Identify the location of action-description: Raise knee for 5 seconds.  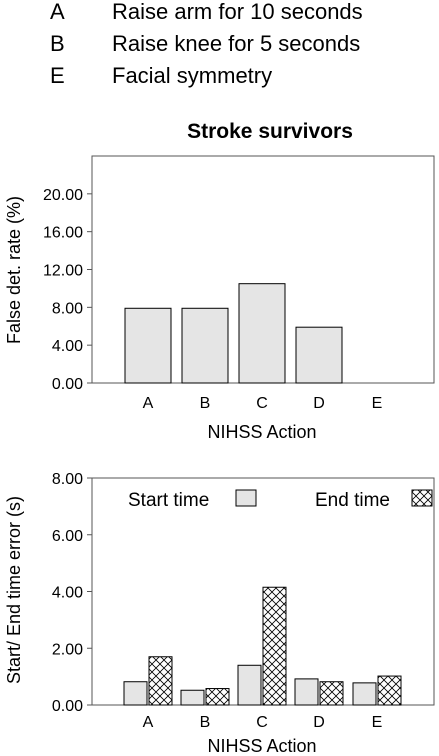
(236, 43).